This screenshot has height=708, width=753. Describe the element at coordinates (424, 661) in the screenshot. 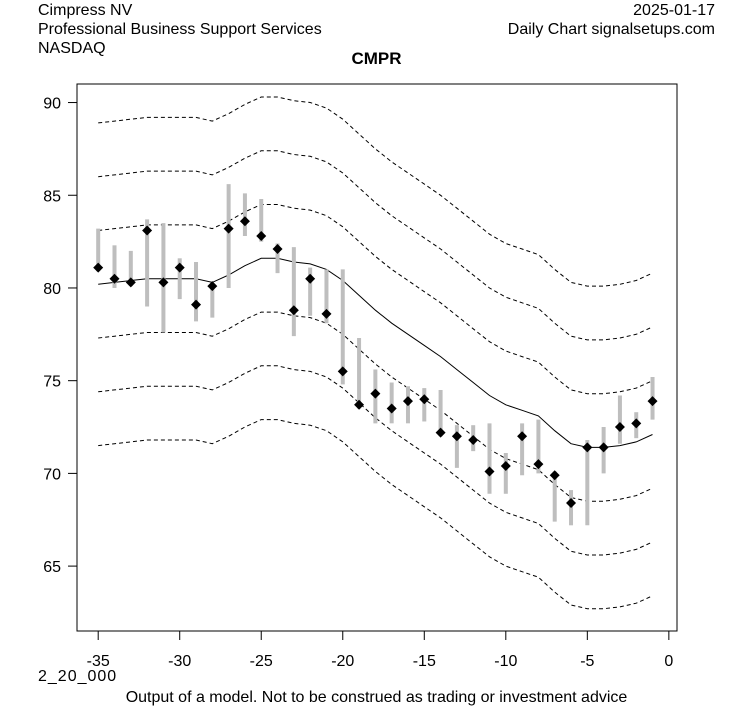

I see `x-tick-label: -15` at that location.